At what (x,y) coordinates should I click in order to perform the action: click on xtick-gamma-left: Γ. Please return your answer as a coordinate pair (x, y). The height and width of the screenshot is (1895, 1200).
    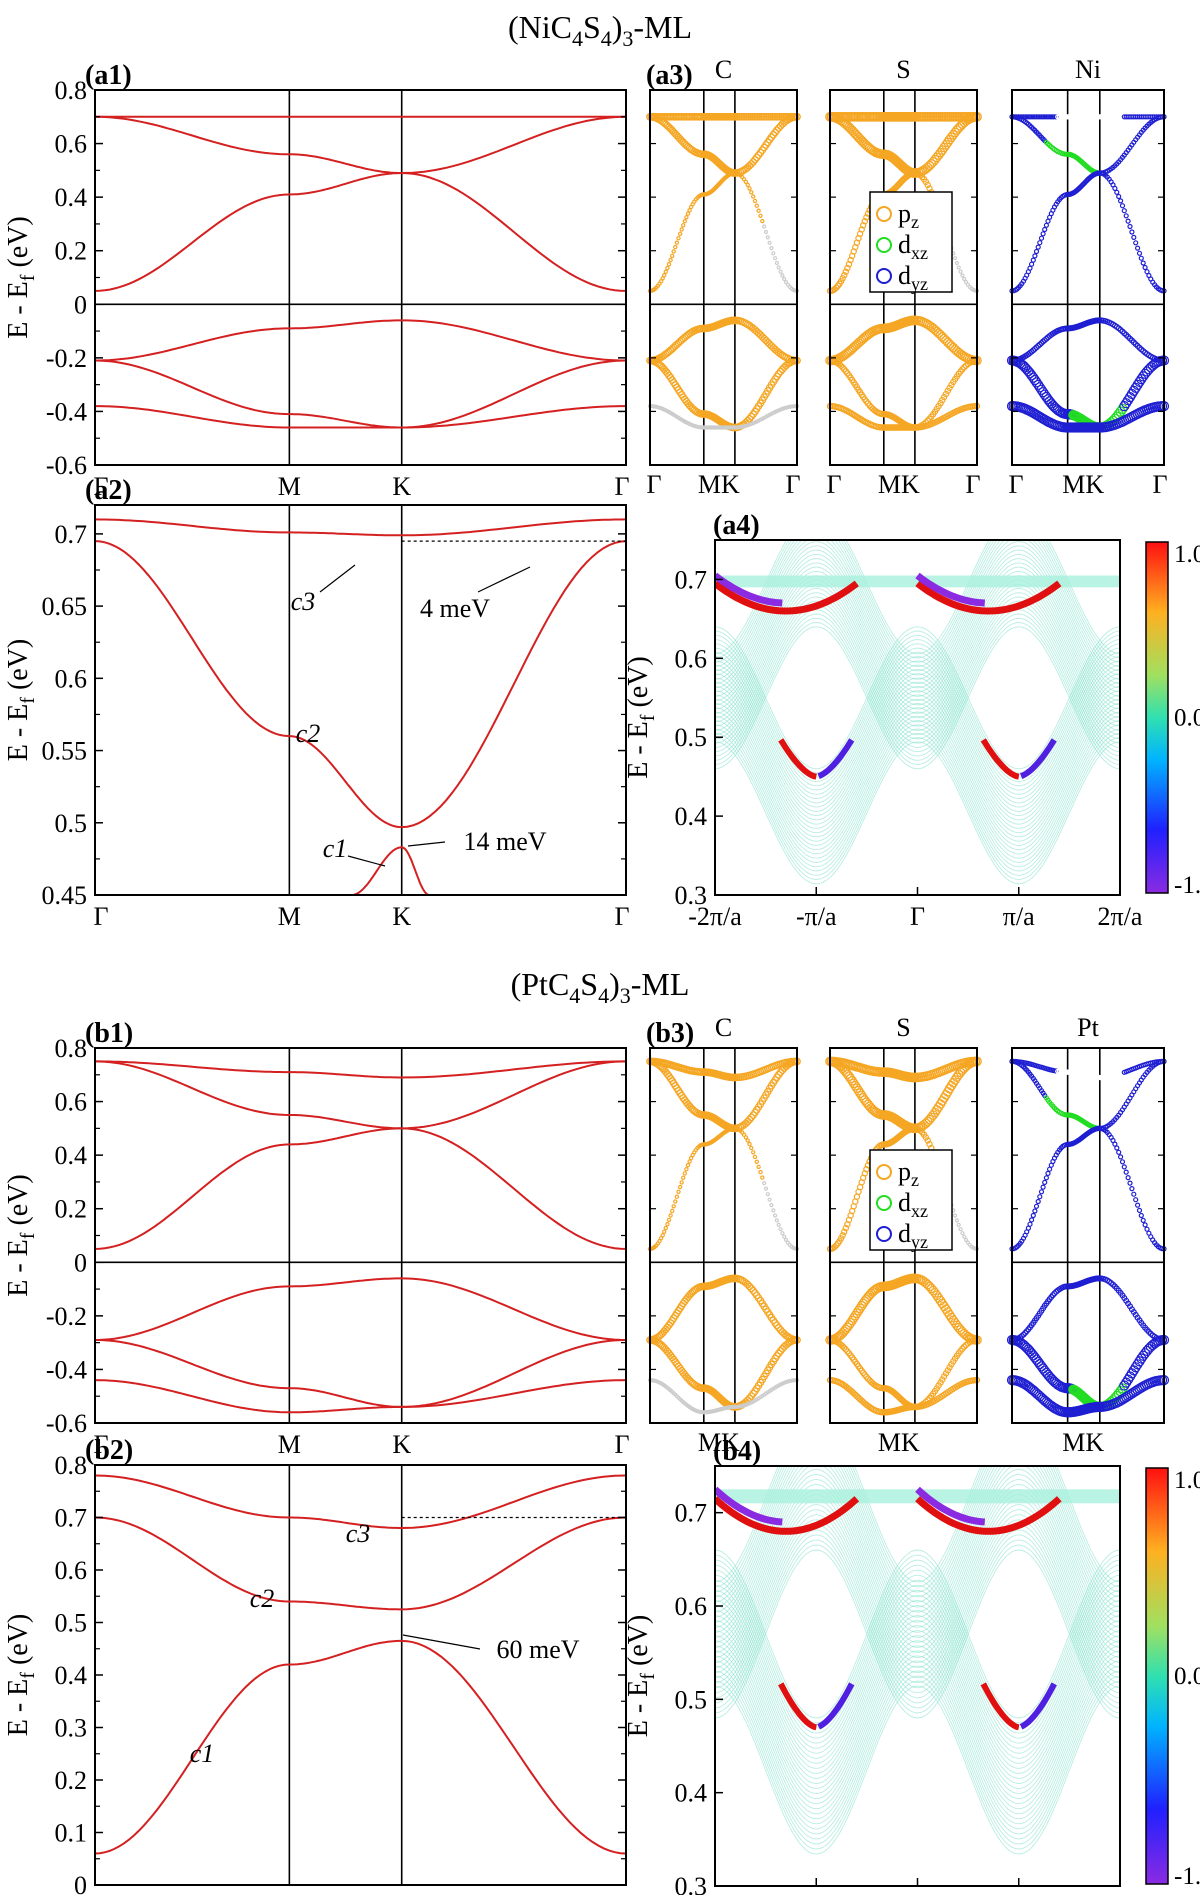
    Looking at the image, I should click on (100, 916).